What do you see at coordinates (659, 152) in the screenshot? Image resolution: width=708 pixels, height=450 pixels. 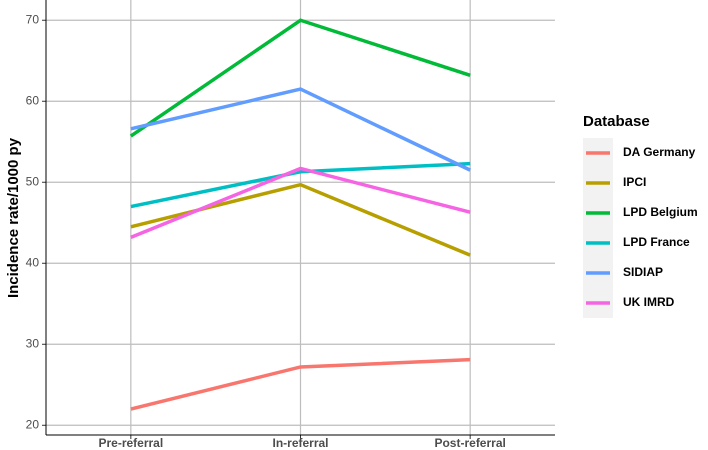 I see `legend-label: DA Germany` at bounding box center [659, 152].